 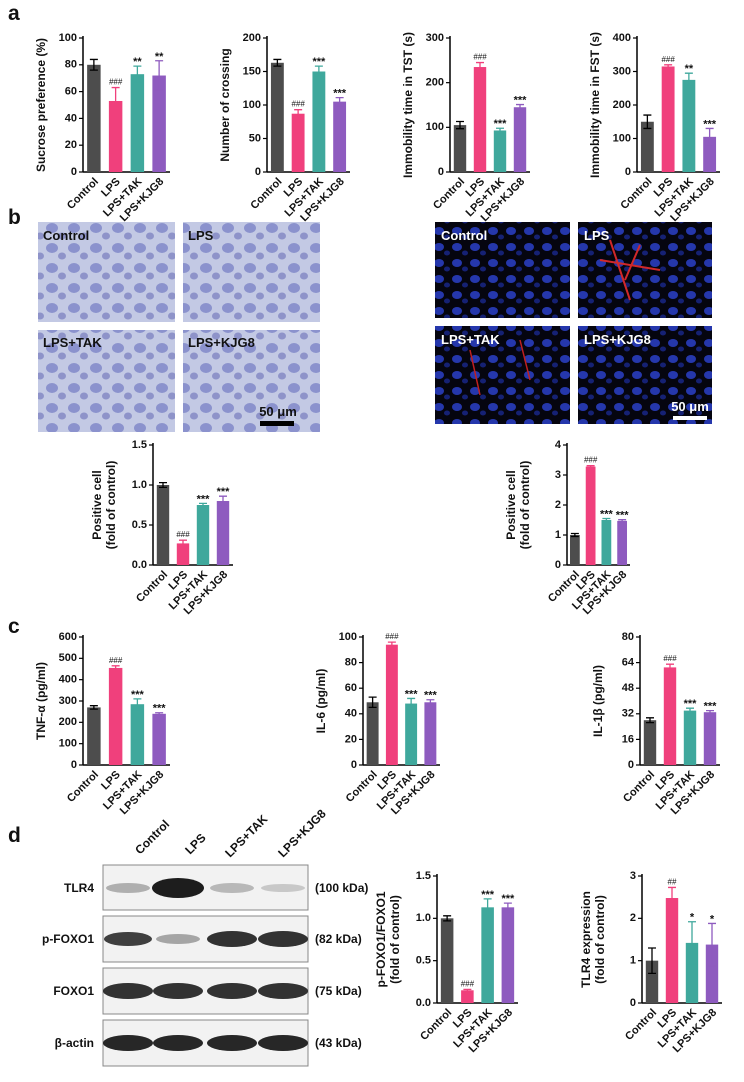 I want to click on y-tick-label: 1.0, so click(x=423, y=918).